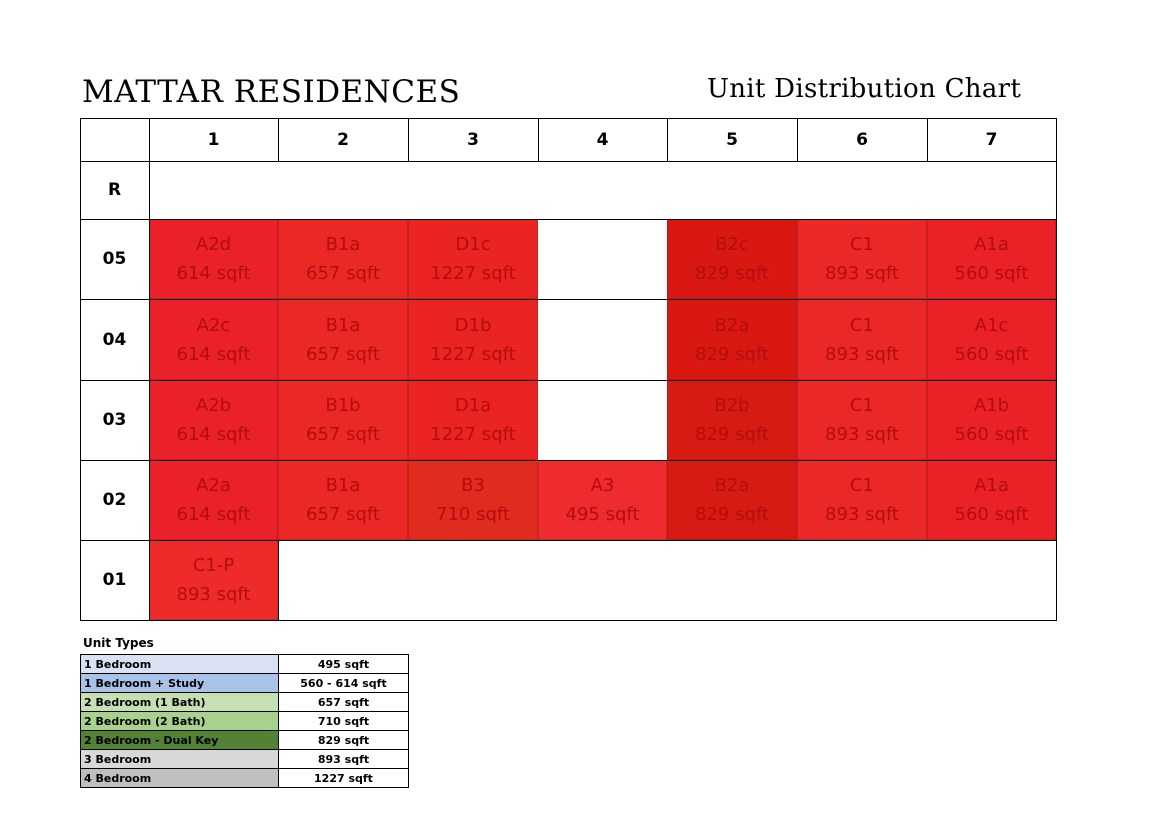 The width and height of the screenshot is (1154, 826). I want to click on unit-name: D1a, so click(473, 405).